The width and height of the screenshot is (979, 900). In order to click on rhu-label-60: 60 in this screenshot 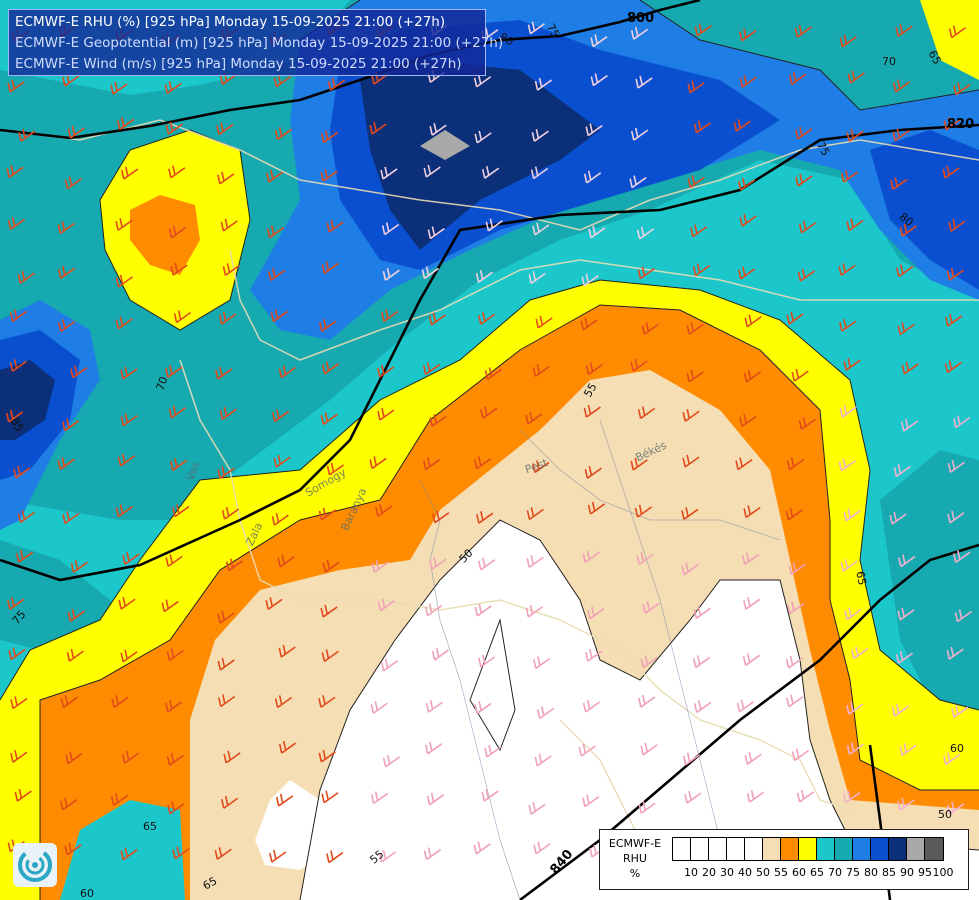, I will do `click(957, 748)`.